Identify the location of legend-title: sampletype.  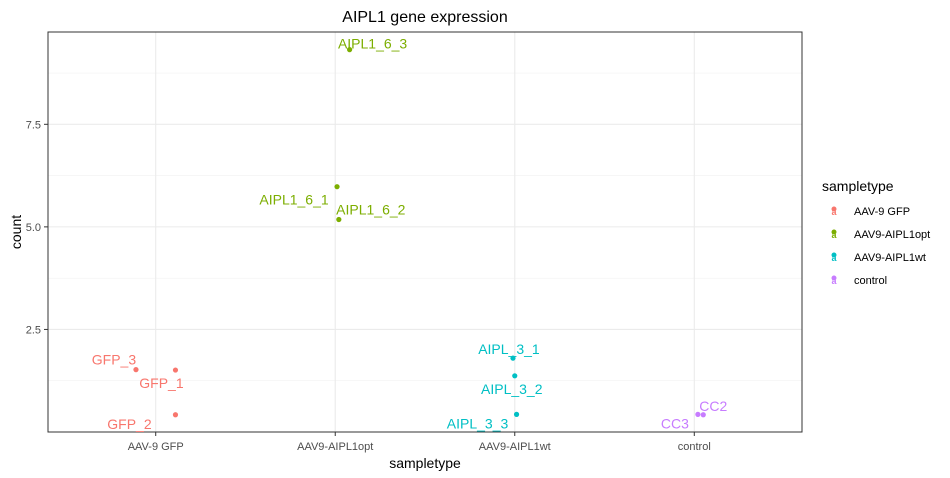
(858, 186).